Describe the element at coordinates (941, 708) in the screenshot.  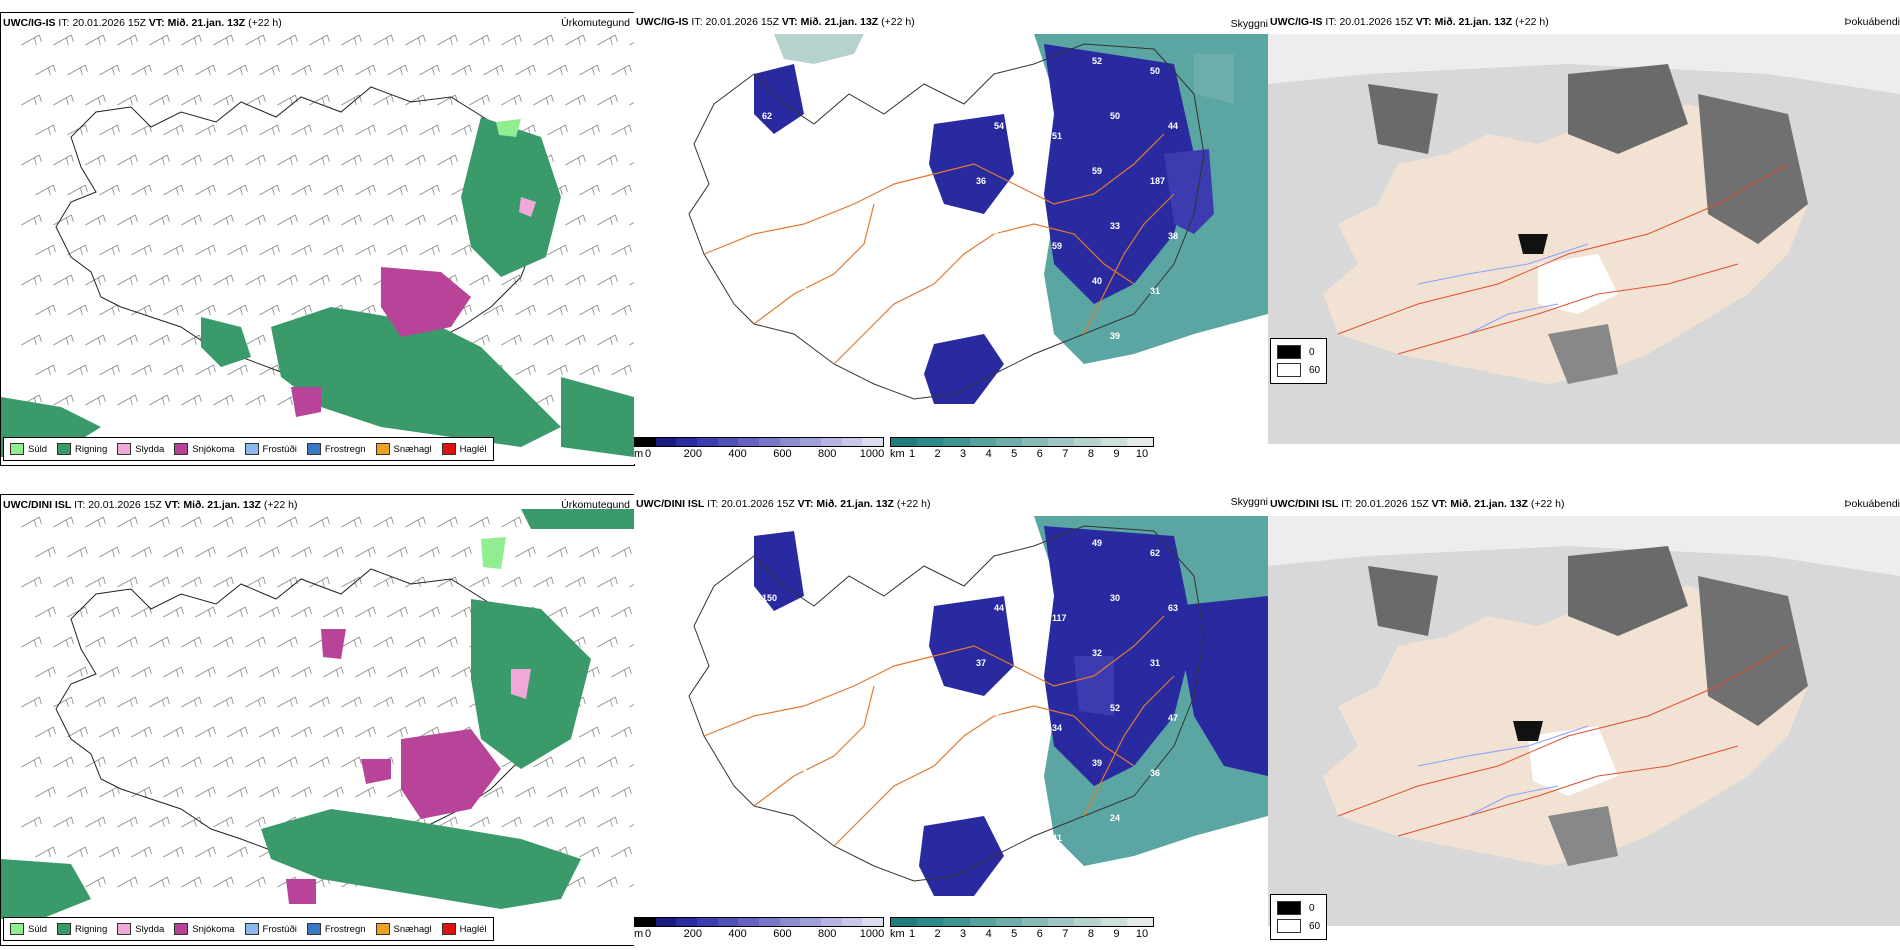
I see `visibility-value-label: 44` at that location.